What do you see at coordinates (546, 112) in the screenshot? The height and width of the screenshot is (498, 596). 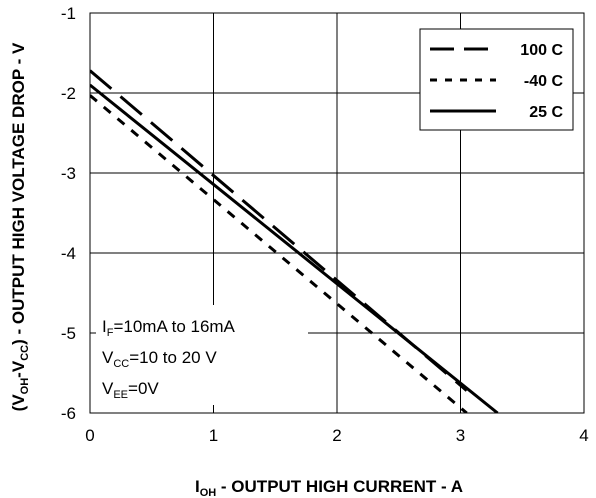 I see `legend-label: 25 C` at bounding box center [546, 112].